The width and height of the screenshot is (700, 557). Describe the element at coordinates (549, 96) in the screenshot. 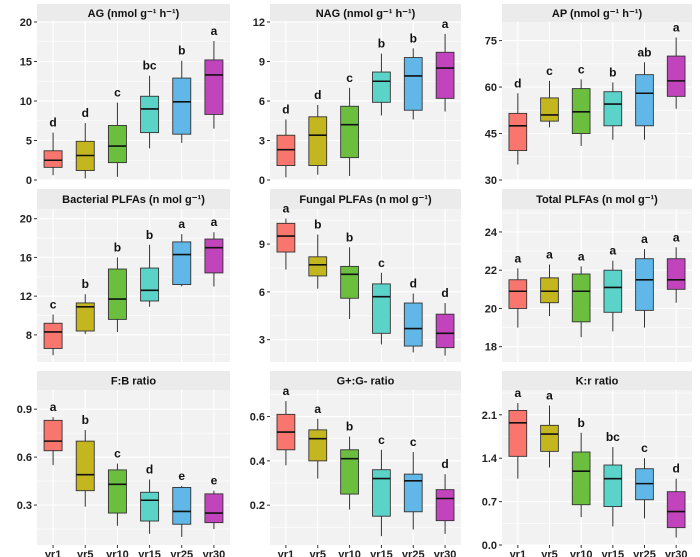

I see `box-yr5: c` at that location.